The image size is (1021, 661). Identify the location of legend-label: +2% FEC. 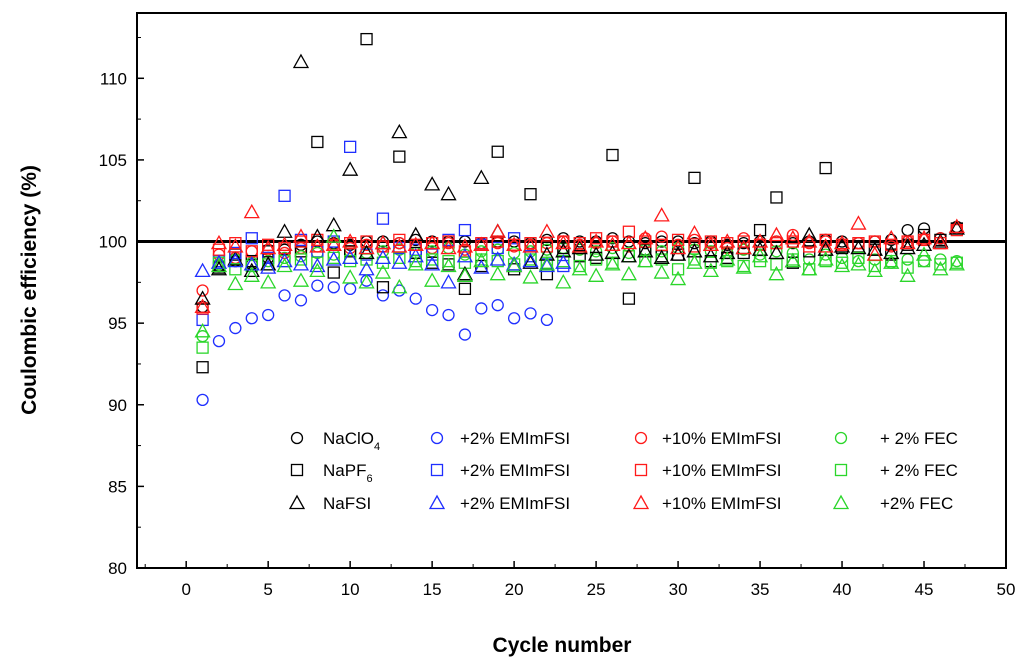
(916, 503).